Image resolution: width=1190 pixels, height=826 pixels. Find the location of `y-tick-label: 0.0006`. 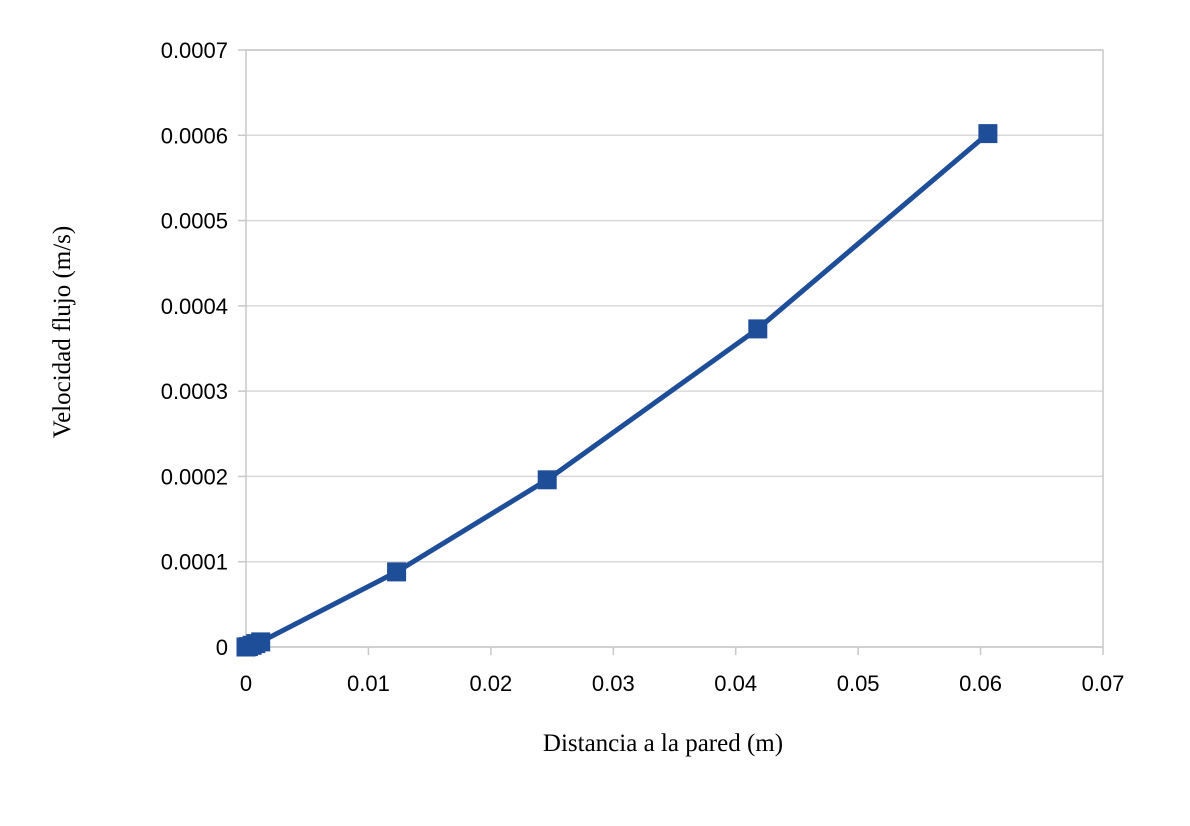

y-tick-label: 0.0006 is located at coordinates (194, 135).